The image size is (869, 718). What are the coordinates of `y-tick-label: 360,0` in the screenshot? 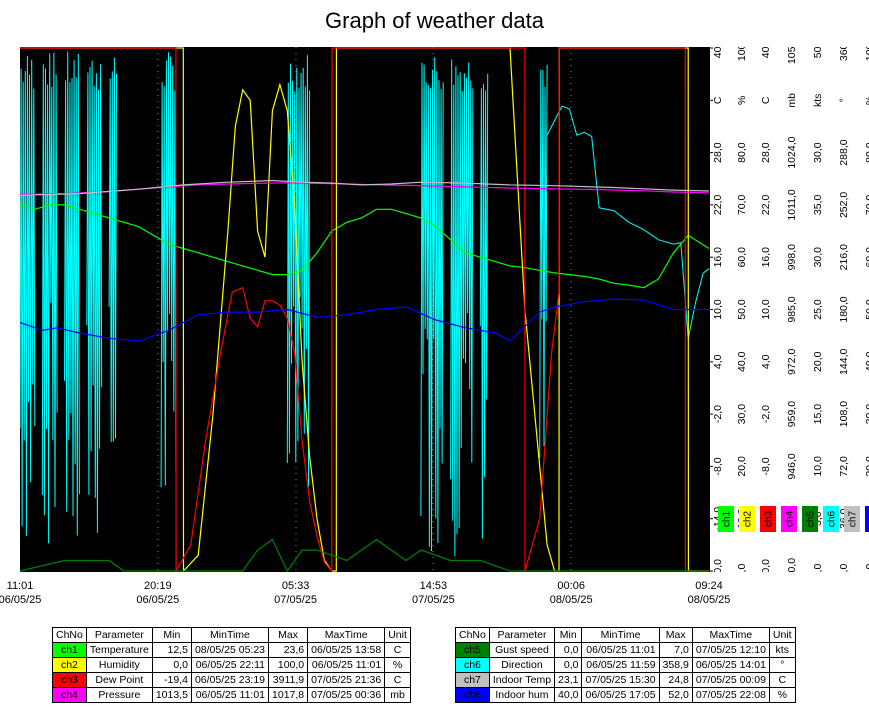 It's located at (844, 54).